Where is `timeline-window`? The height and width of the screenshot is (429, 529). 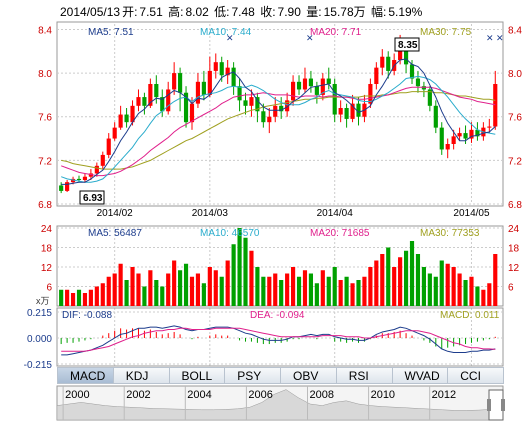 timeline-window is located at coordinates (496, 405).